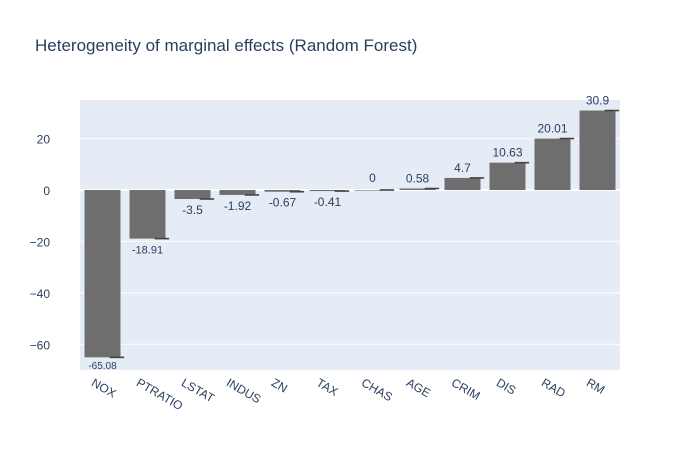  What do you see at coordinates (279, 385) in the screenshot?
I see `x-tick-label: ZN` at bounding box center [279, 385].